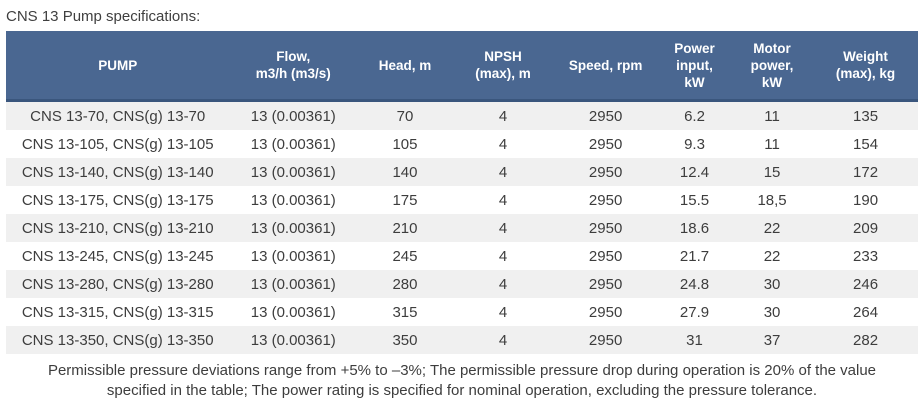 Image resolution: width=924 pixels, height=419 pixels. What do you see at coordinates (405, 312) in the screenshot?
I see `table-cell: 315` at bounding box center [405, 312].